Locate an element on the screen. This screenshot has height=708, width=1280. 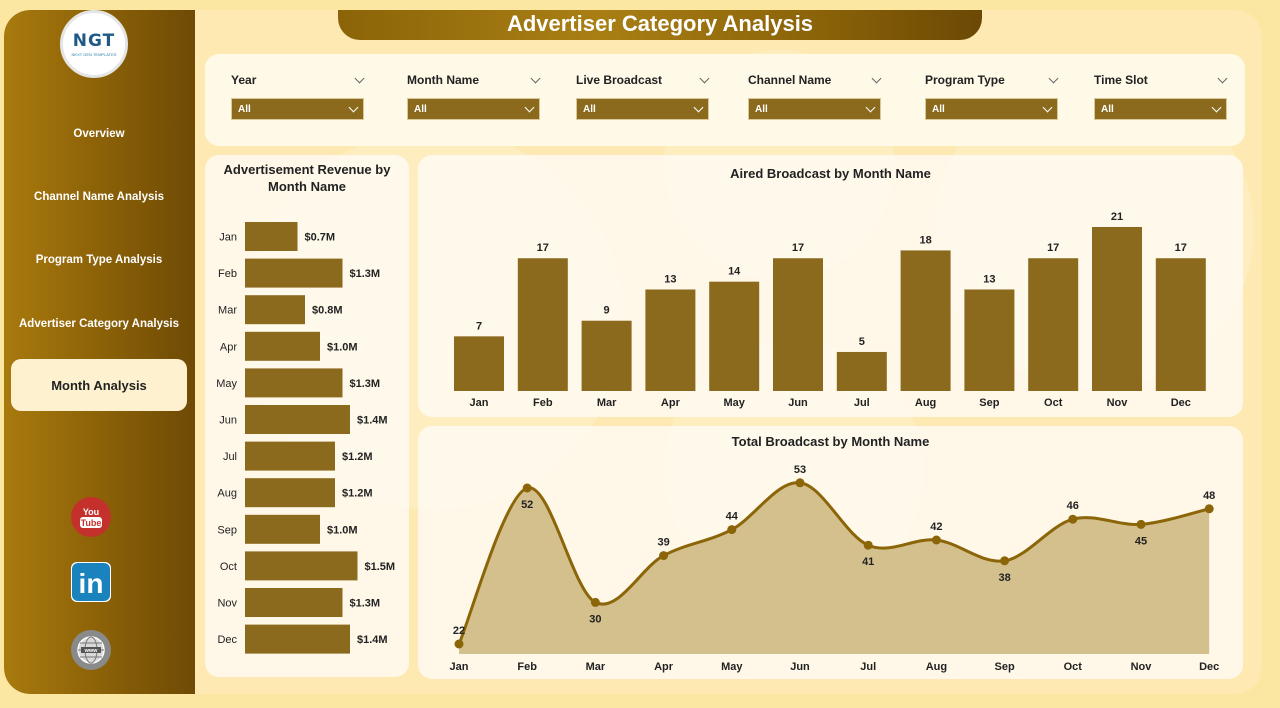
revenue-data-label: $1.0M is located at coordinates (342, 530).